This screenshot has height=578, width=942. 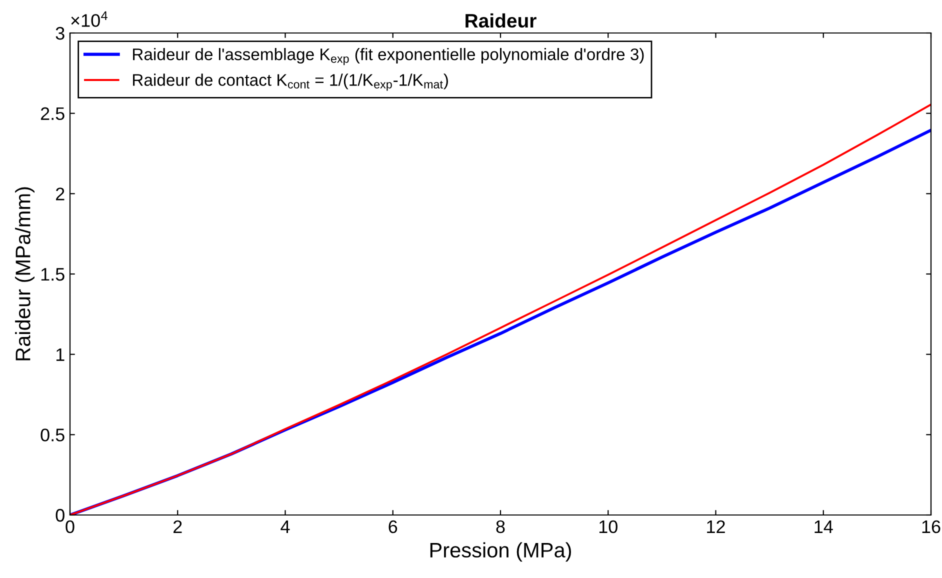 I want to click on text: ×10$^{4}$, so click(x=89, y=19).